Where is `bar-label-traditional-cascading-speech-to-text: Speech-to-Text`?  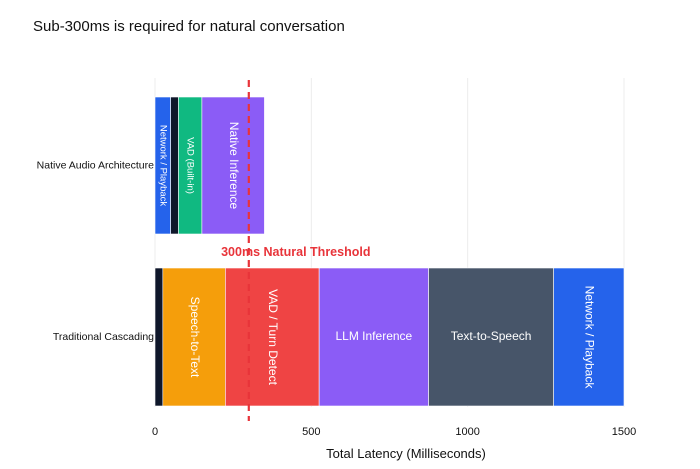
bar-label-traditional-cascading-speech-to-text: Speech-to-Text is located at coordinates (195, 337).